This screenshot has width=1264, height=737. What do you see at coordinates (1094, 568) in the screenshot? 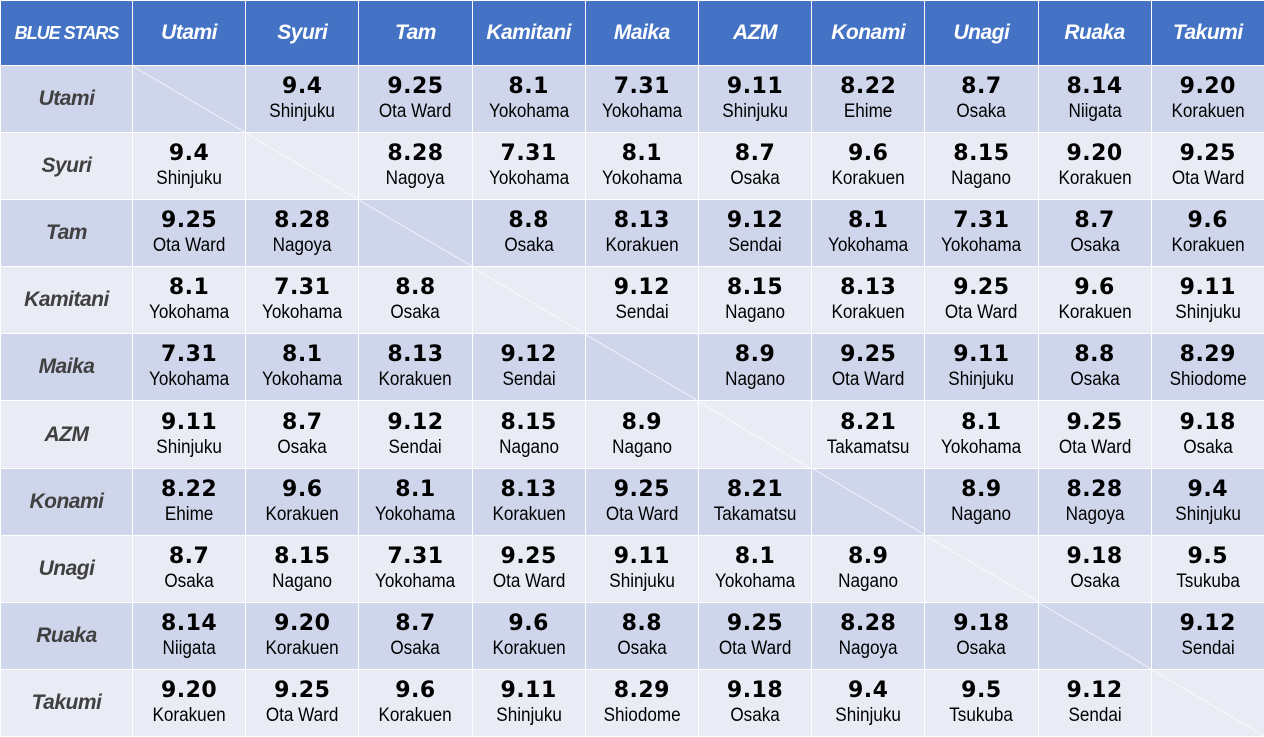
I see `match-cell: 9.18 Osaka` at bounding box center [1094, 568].